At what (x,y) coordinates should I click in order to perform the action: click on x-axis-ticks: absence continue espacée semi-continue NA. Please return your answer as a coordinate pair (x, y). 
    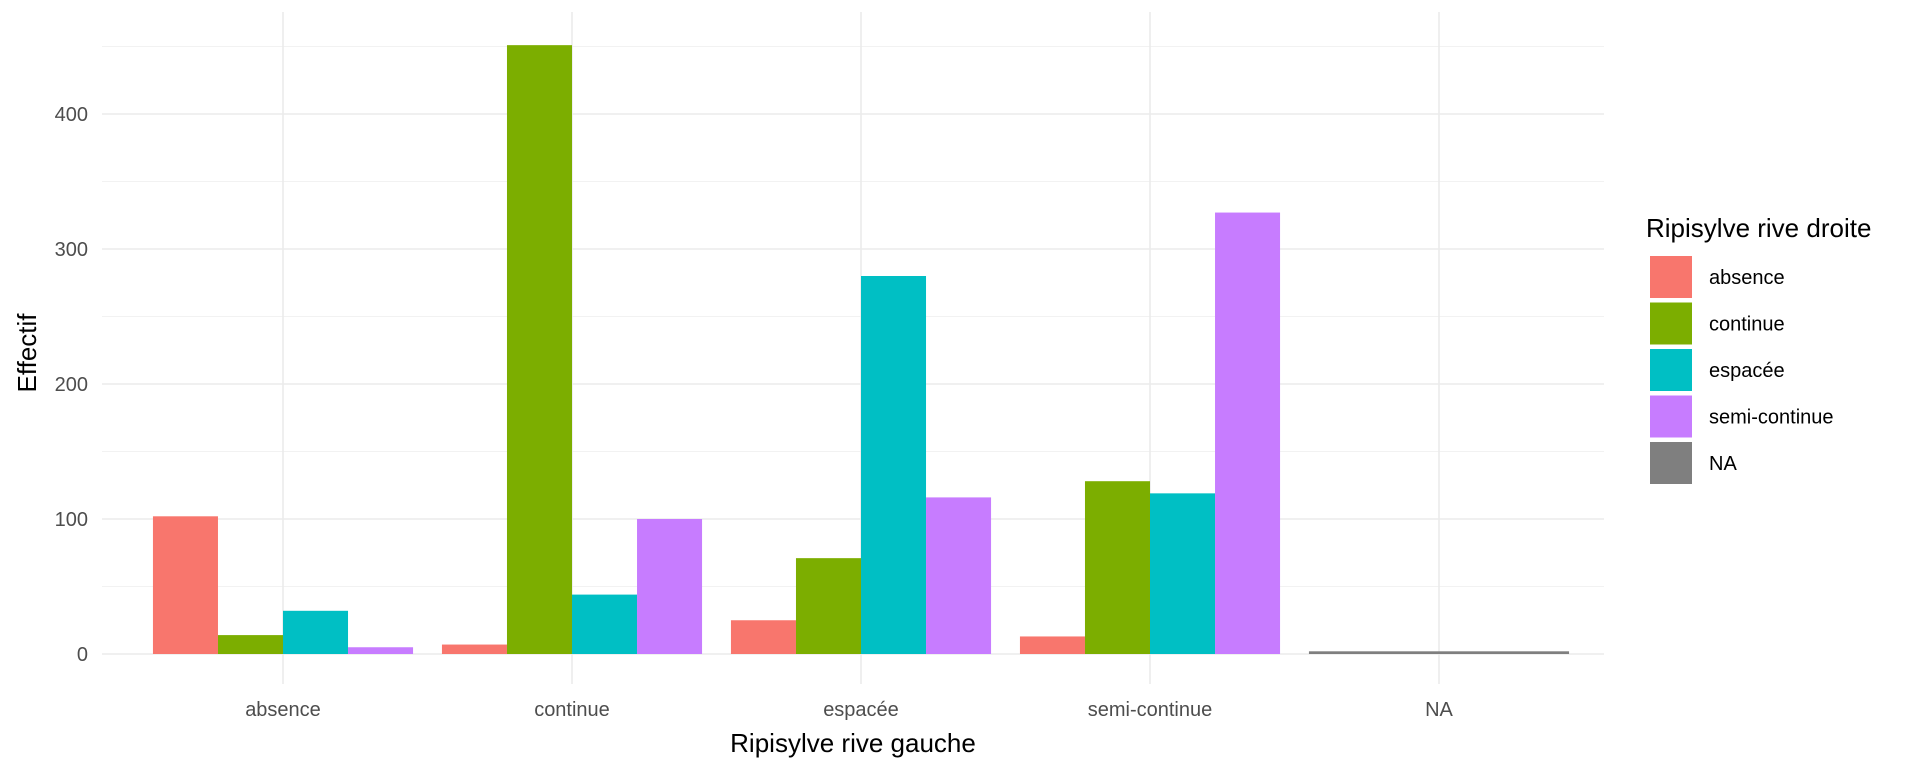
    Looking at the image, I should click on (849, 710).